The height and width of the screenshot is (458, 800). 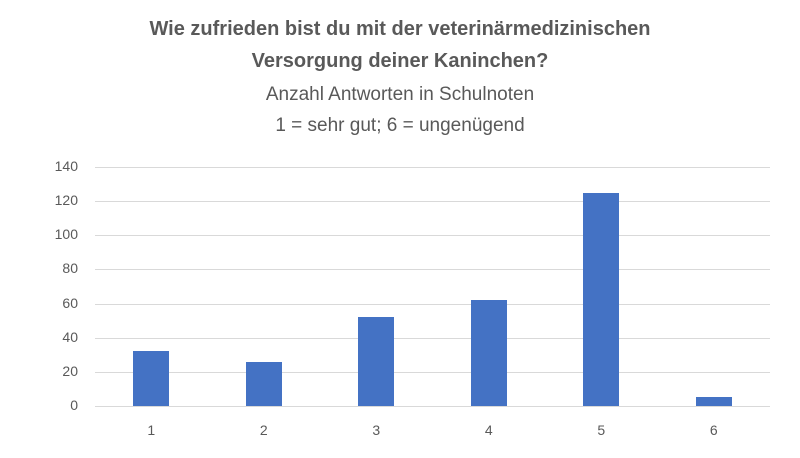 I want to click on y-tick-label: 60, so click(x=70, y=302).